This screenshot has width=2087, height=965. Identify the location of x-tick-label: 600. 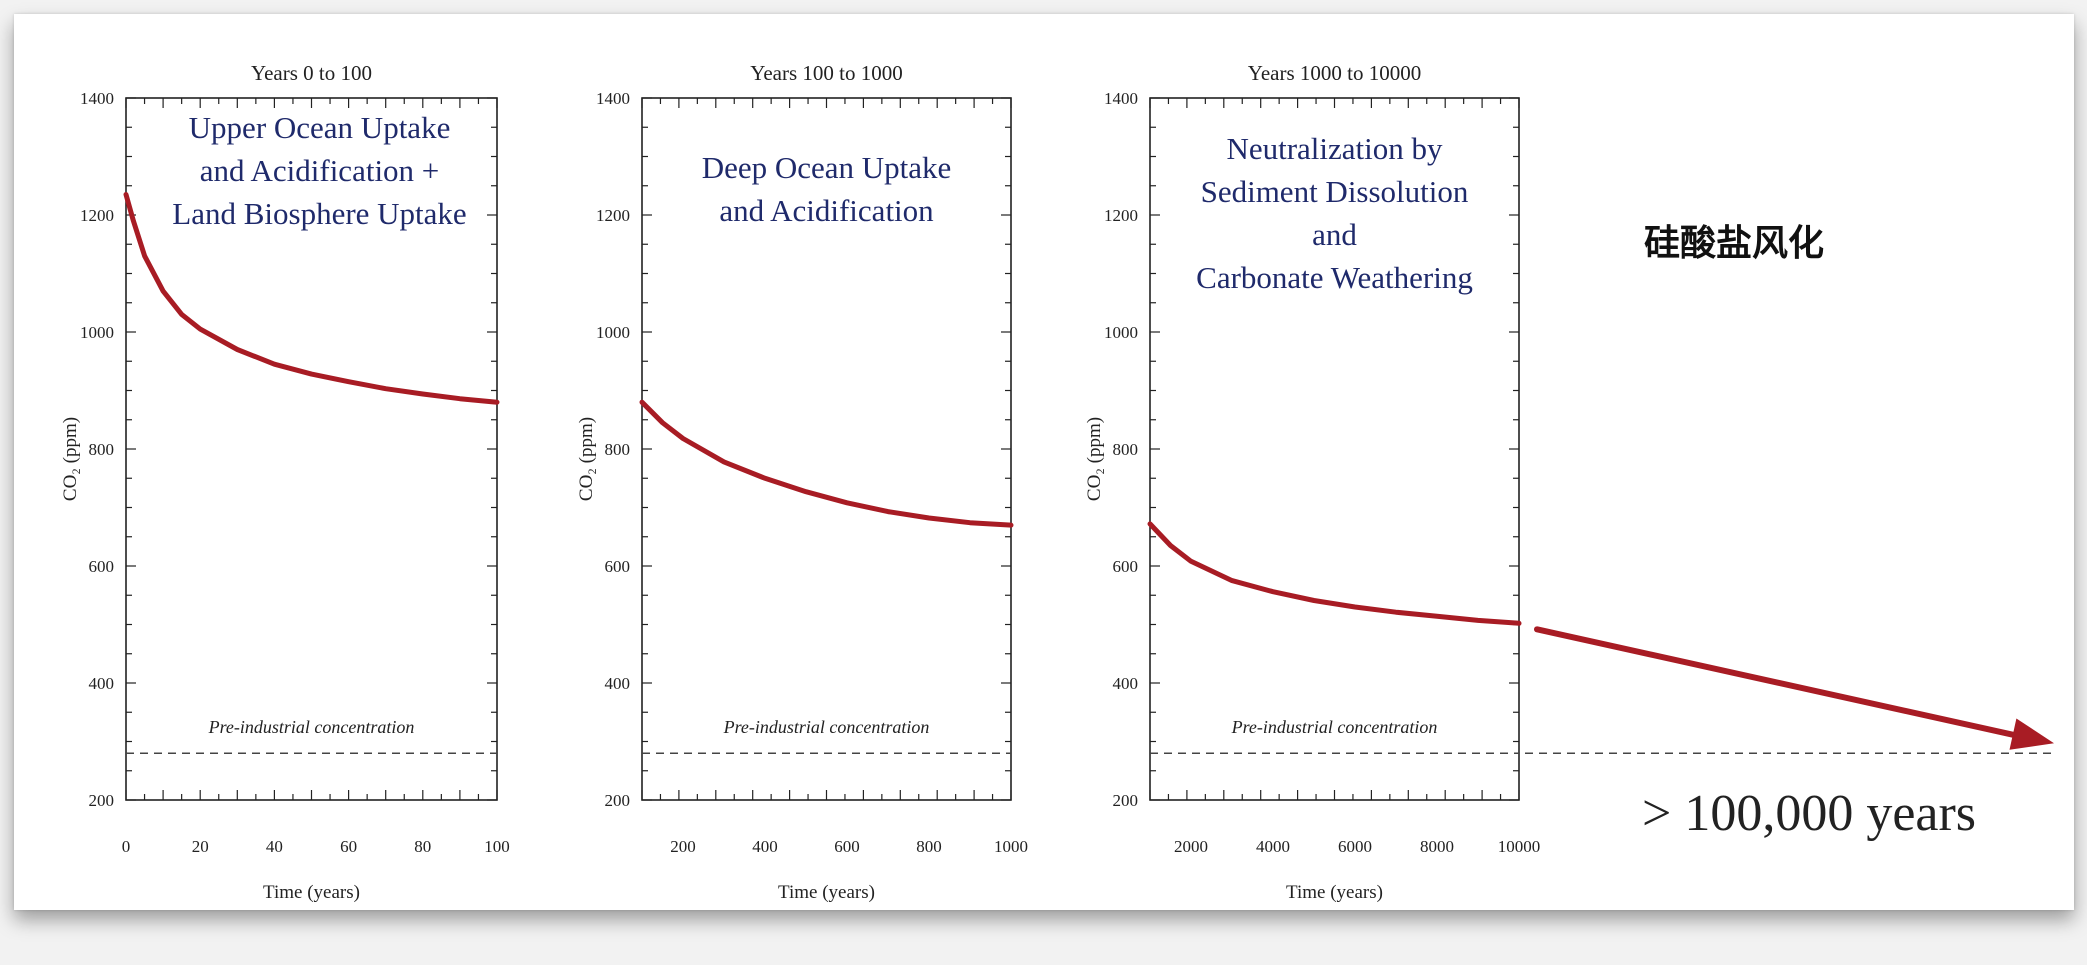
(847, 846).